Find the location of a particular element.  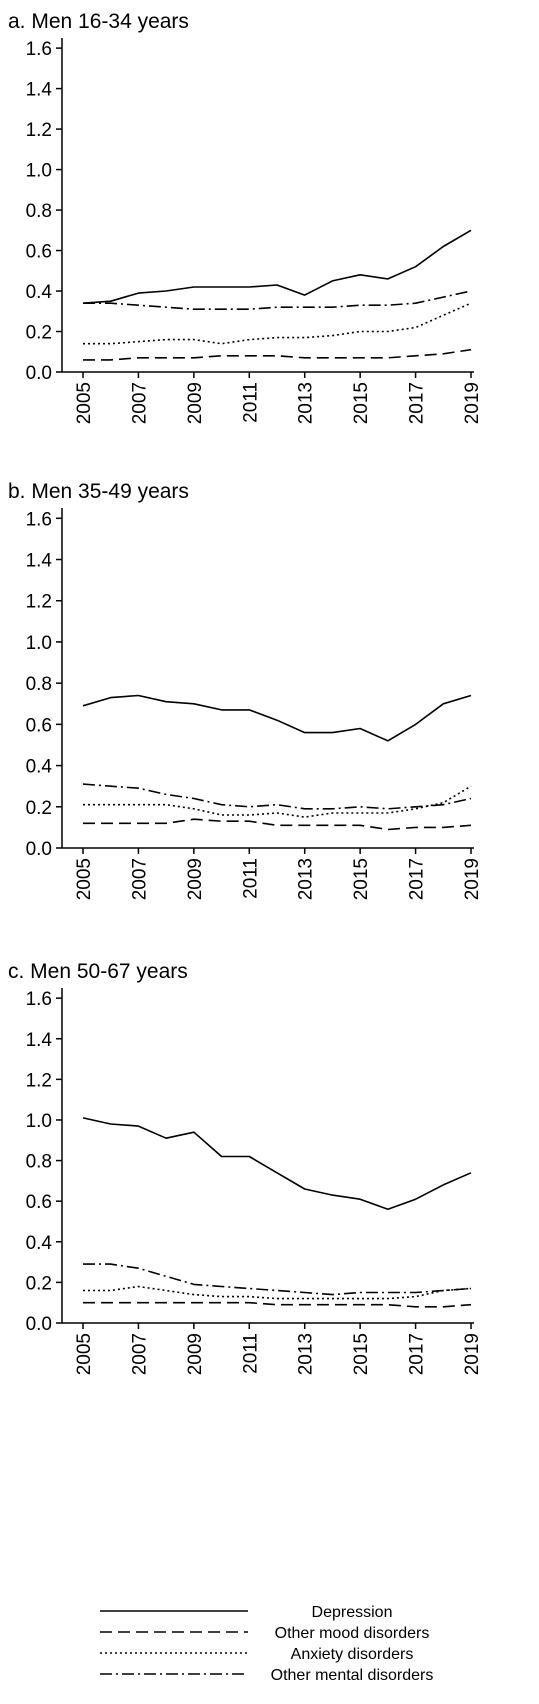

panel-title: c. Men 50-67 years is located at coordinates (98, 971).